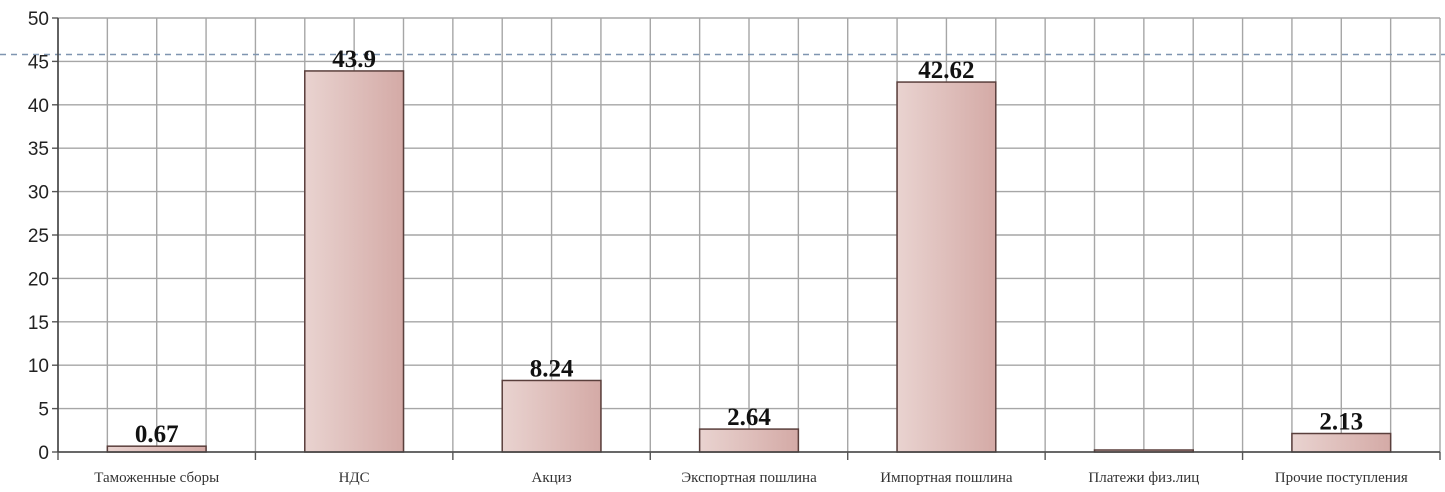 The height and width of the screenshot is (492, 1445). What do you see at coordinates (43, 410) in the screenshot?
I see `y-tick-label: 5` at bounding box center [43, 410].